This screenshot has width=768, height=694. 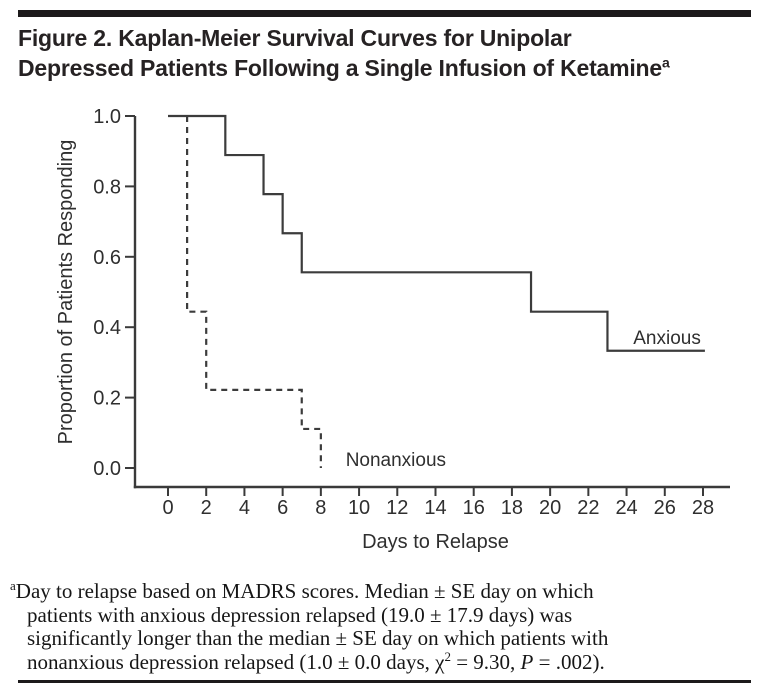 What do you see at coordinates (384, 13) in the screenshot?
I see `top-rule` at bounding box center [384, 13].